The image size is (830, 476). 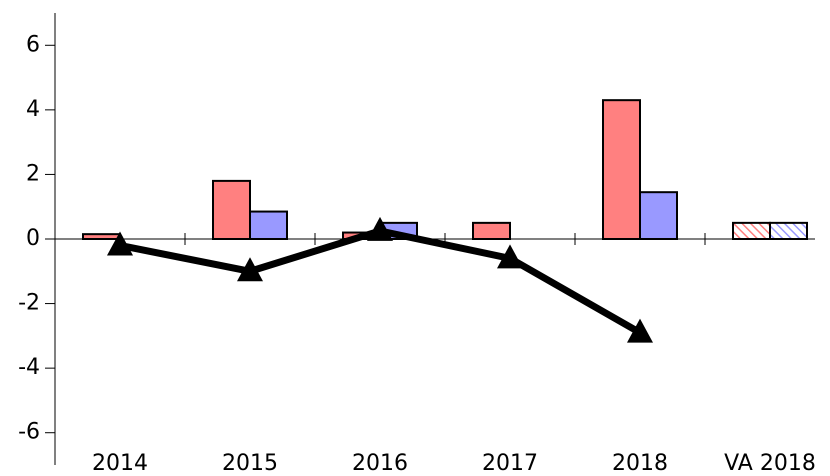 What do you see at coordinates (33, 109) in the screenshot?
I see `y-tick-label: 4` at bounding box center [33, 109].